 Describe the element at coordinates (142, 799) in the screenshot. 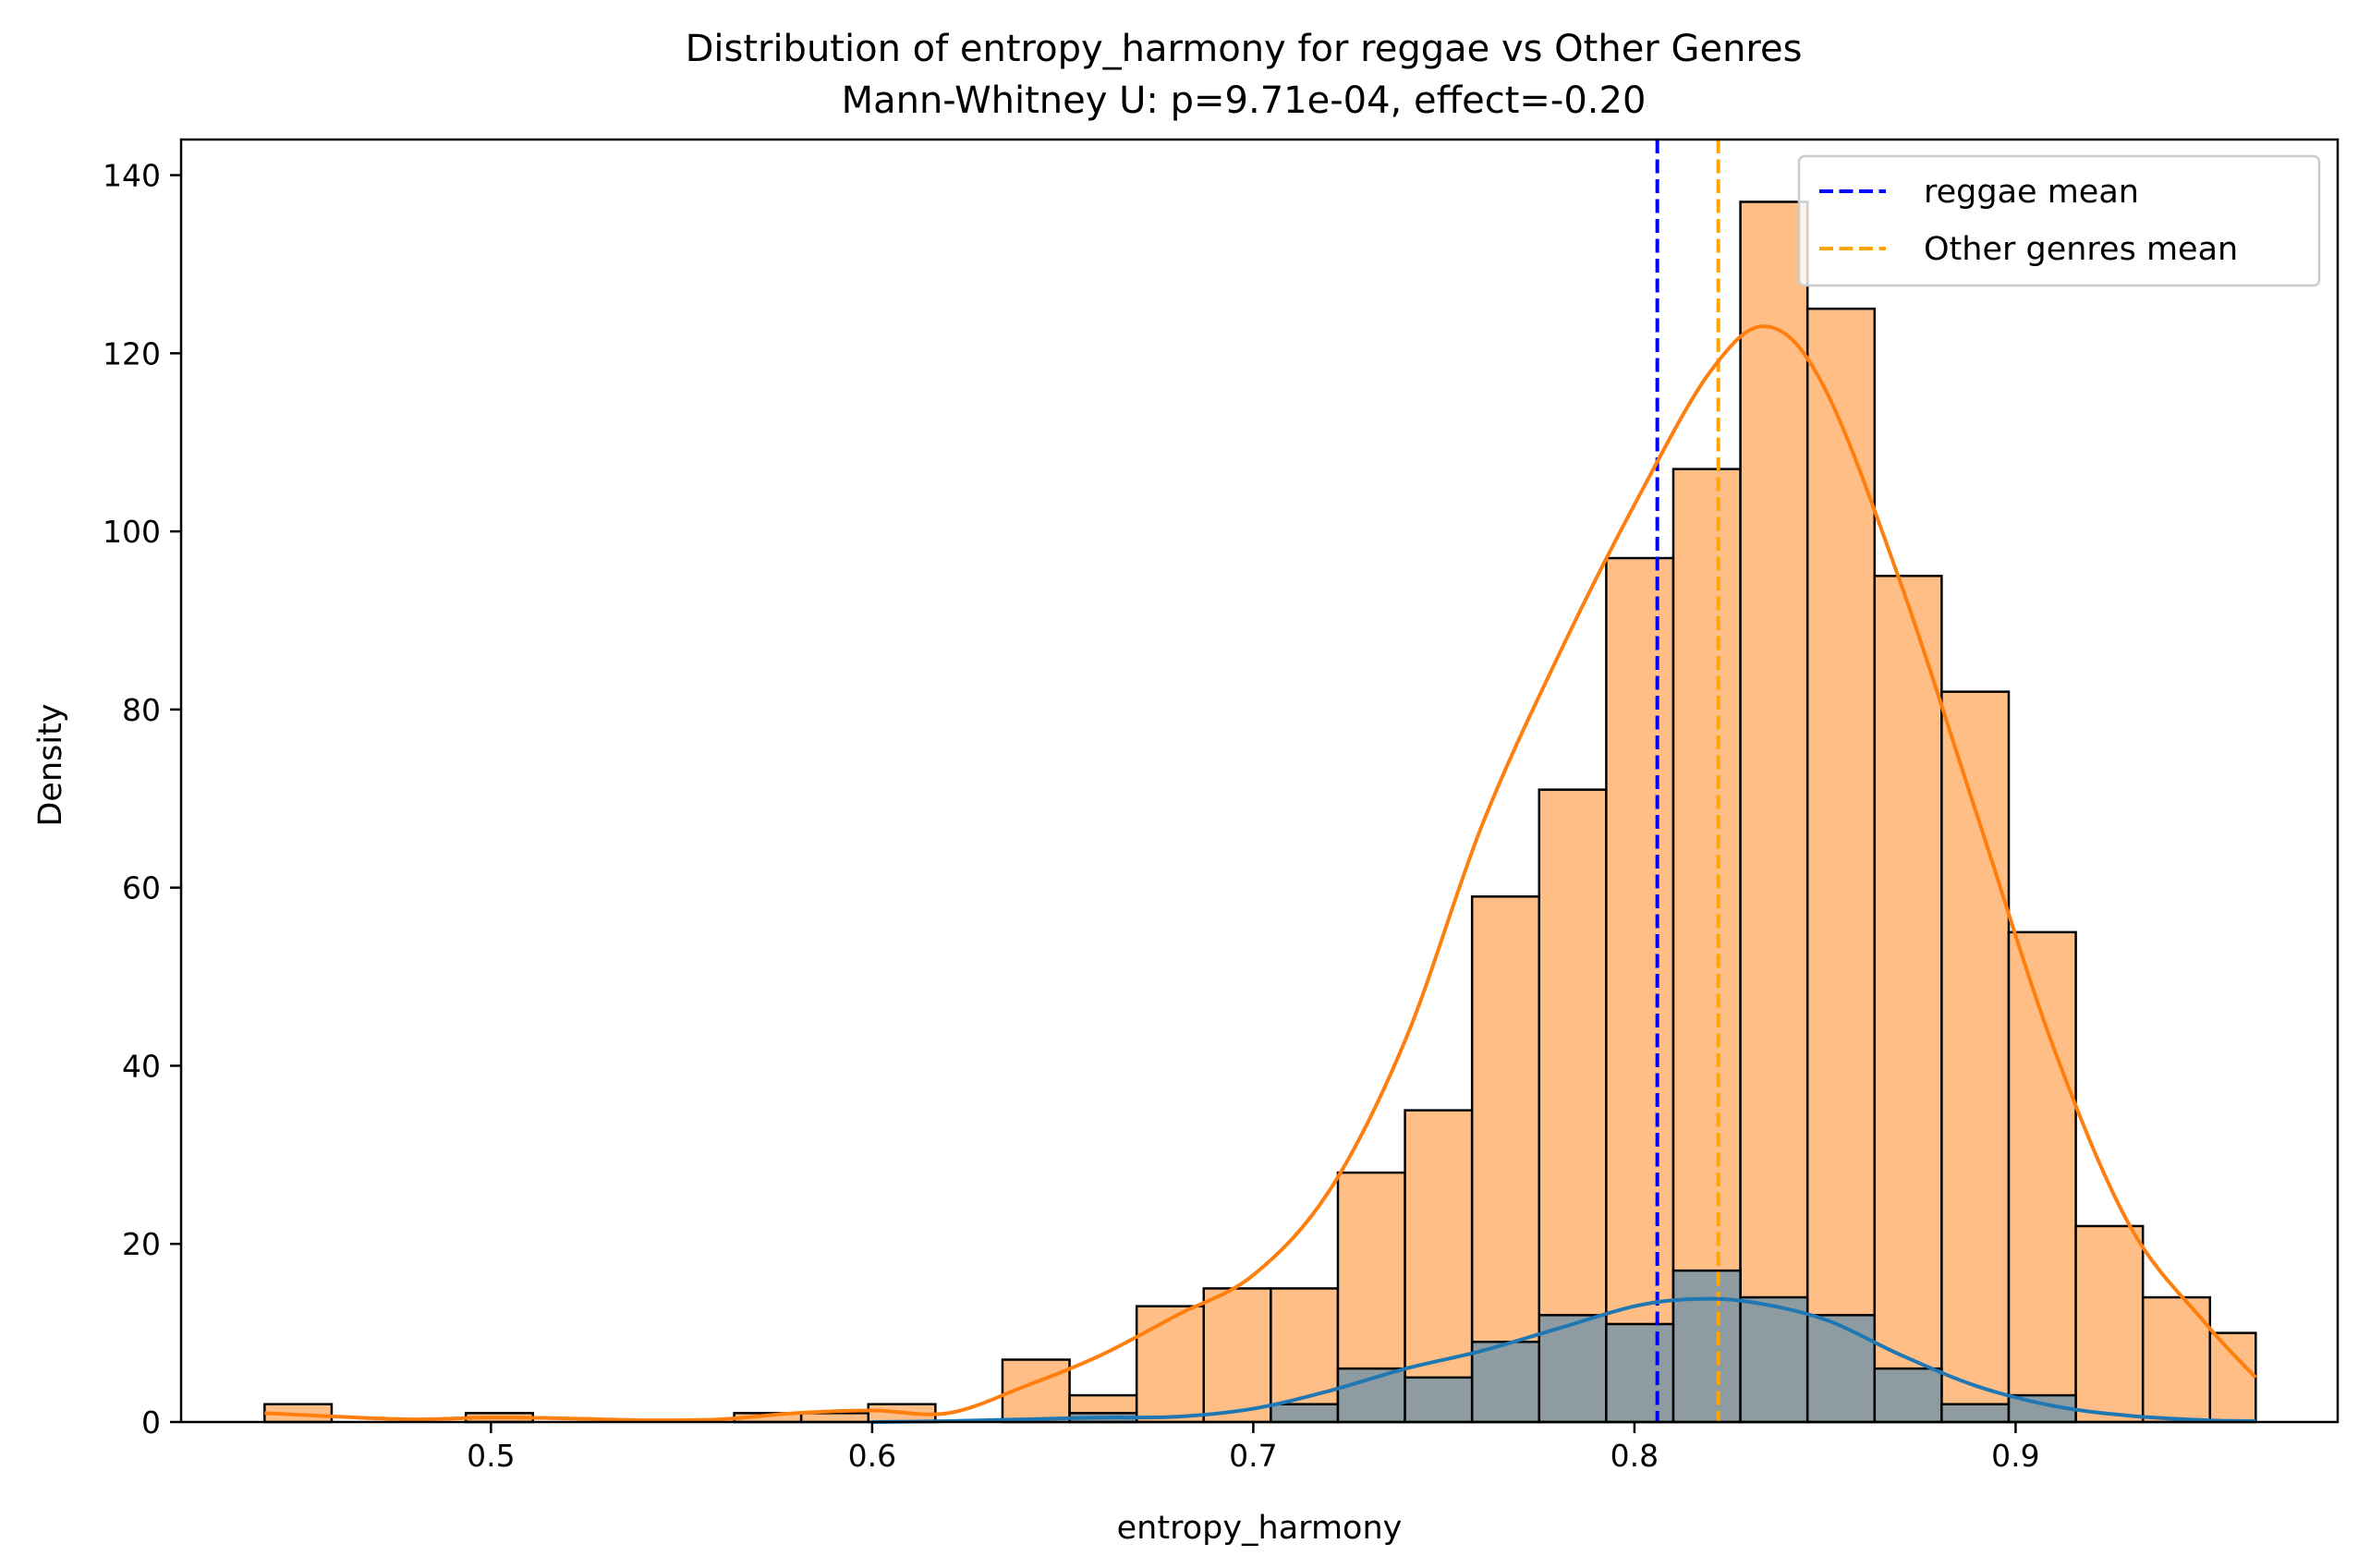

I see `y-axis-ticks: 0 20 40 60 80 100 120 140` at that location.